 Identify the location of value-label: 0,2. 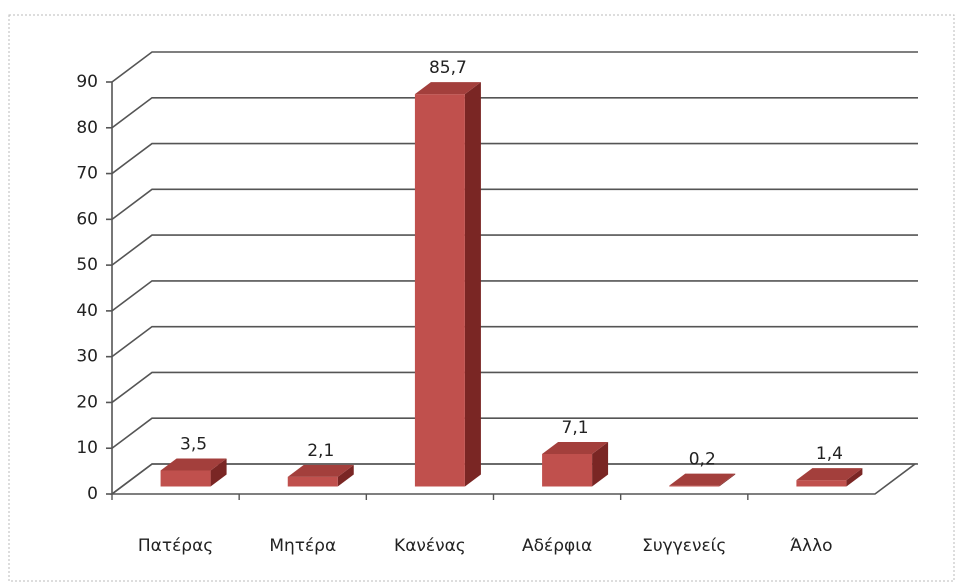
(702, 460).